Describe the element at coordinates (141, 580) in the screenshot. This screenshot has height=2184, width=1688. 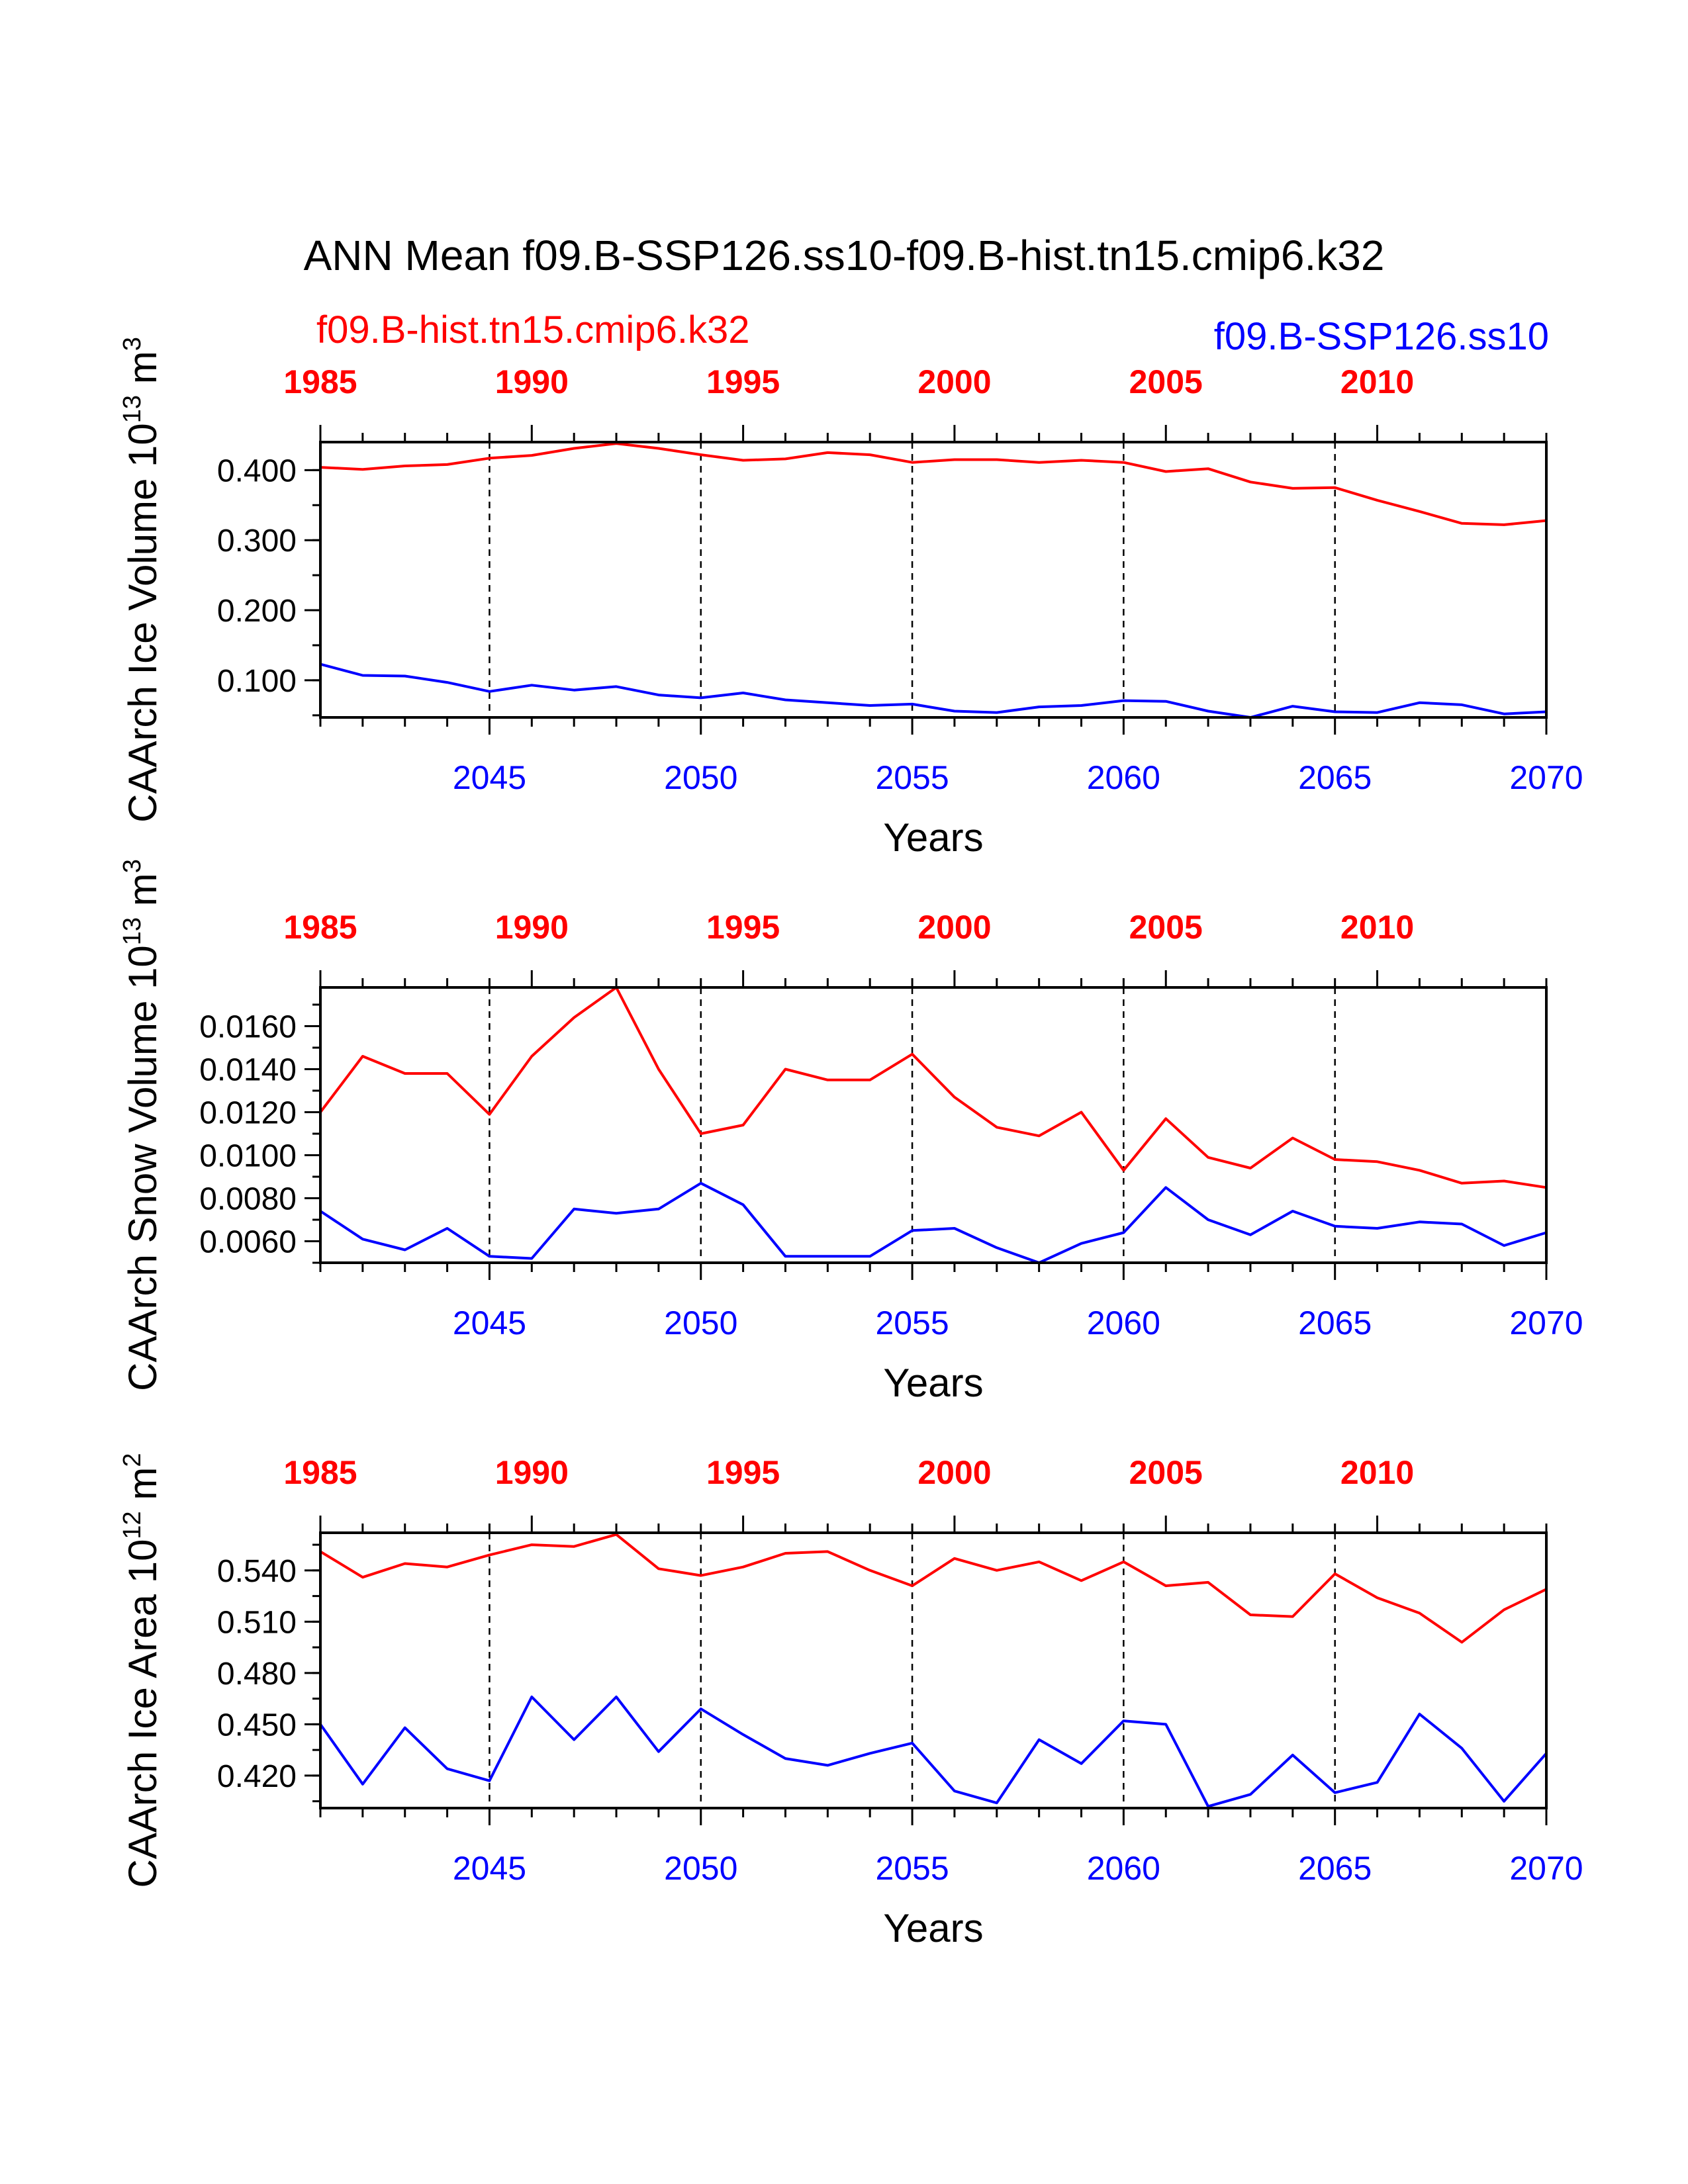
I see `y-axis-label: CAArch Ice Volume 1013 m3` at that location.